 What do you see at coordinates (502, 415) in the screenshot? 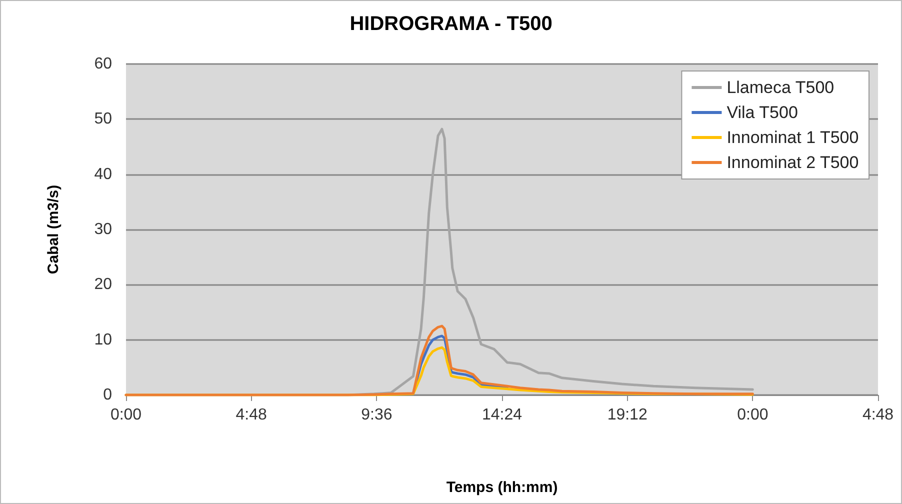
I see `x-tick-label: 14:24` at bounding box center [502, 415].